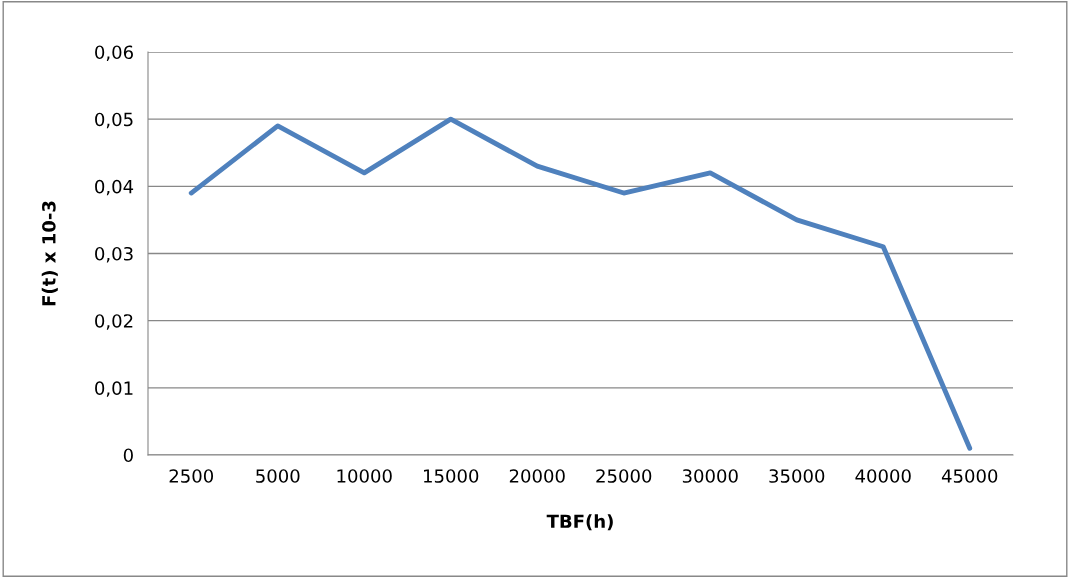 This screenshot has height=578, width=1070. I want to click on x-axis-title: TBF(h), so click(579, 522).